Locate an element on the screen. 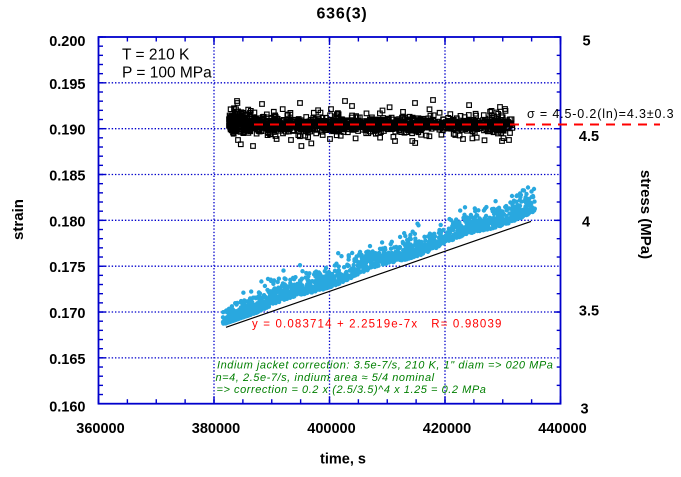  svg-text: 360000 is located at coordinates (100, 429).